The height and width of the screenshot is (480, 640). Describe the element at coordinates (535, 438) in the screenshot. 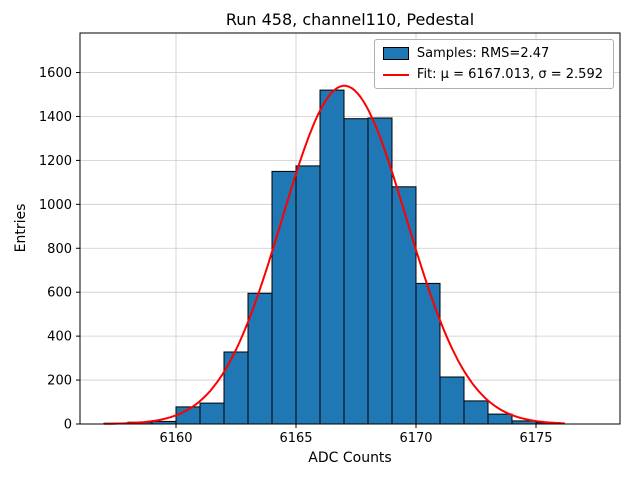

I see `x-tick-label: 6175` at that location.